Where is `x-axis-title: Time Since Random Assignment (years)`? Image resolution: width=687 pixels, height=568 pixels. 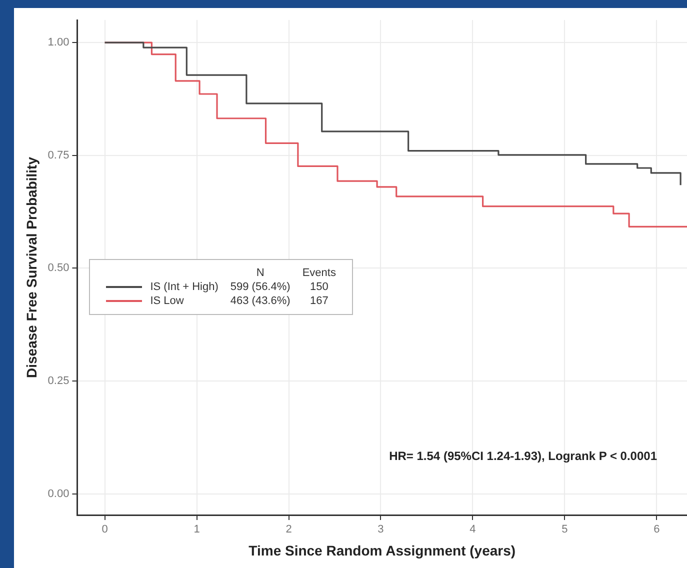
x-axis-title: Time Since Random Assignment (years) is located at coordinates (382, 550).